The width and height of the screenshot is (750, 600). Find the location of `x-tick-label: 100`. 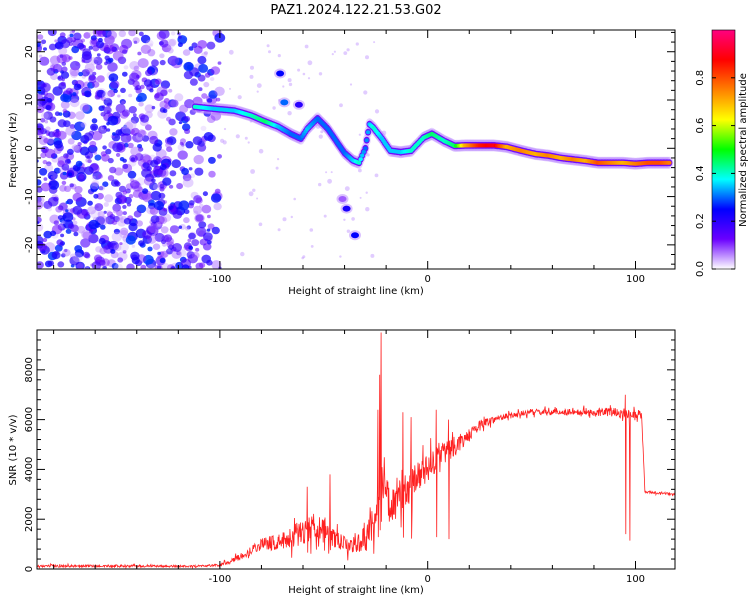

x-tick-label: 100 is located at coordinates (635, 279).